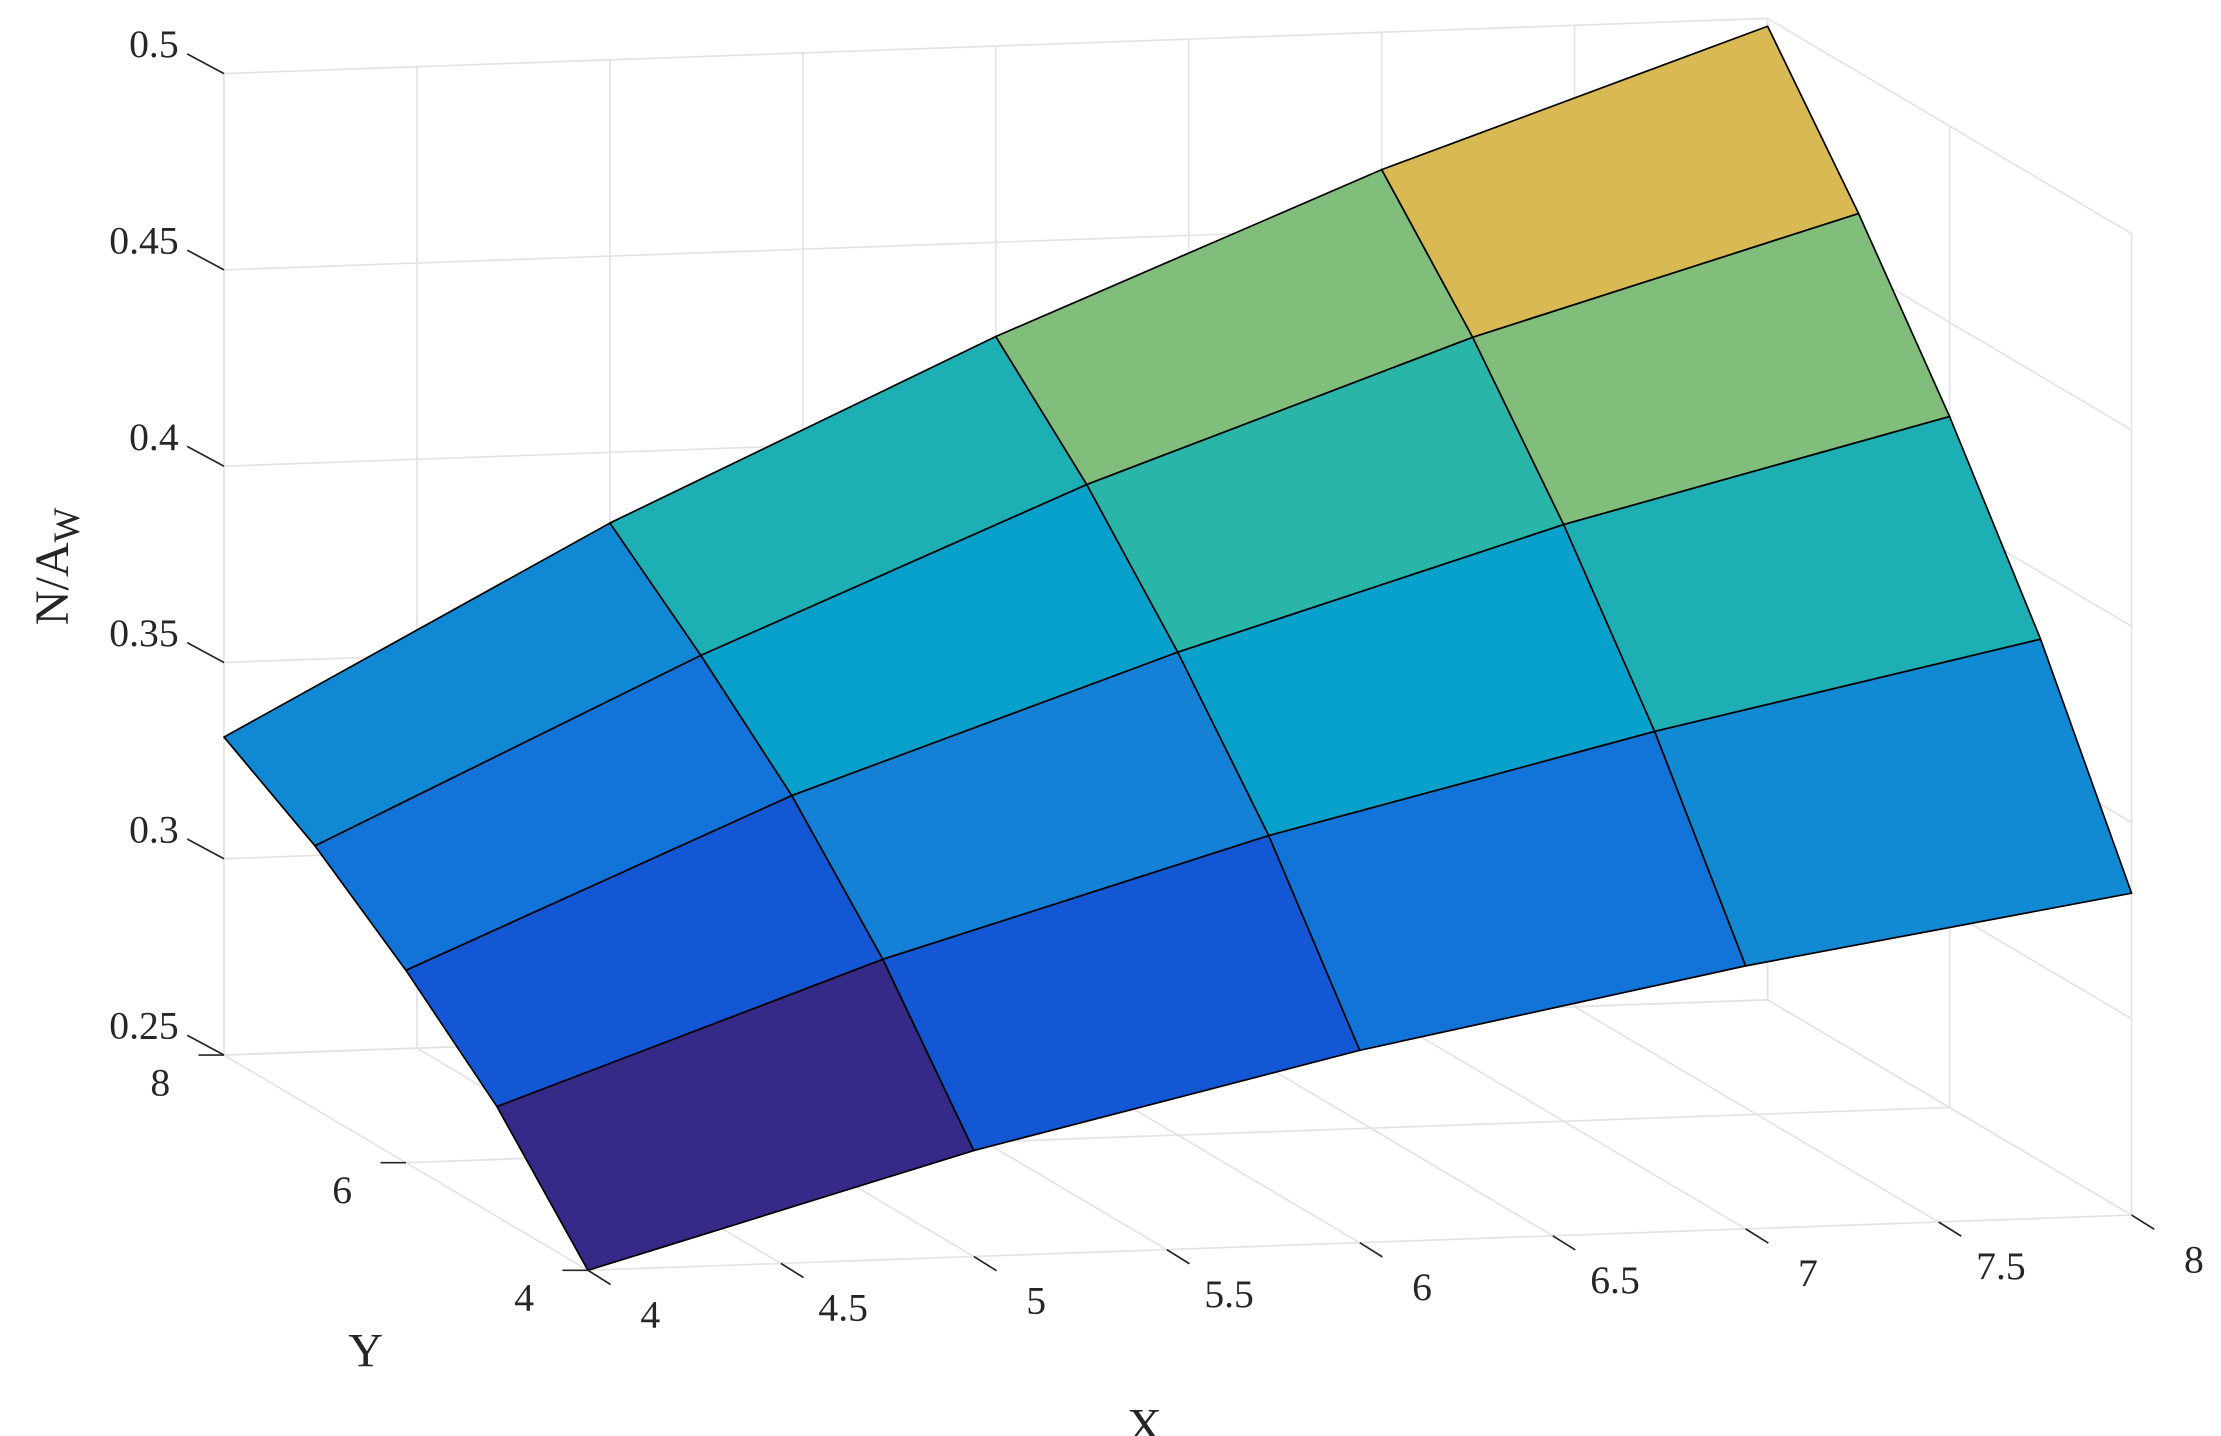 This screenshot has width=2221, height=1436. What do you see at coordinates (1229, 1294) in the screenshot?
I see `x-tick-label: 5.5` at bounding box center [1229, 1294].